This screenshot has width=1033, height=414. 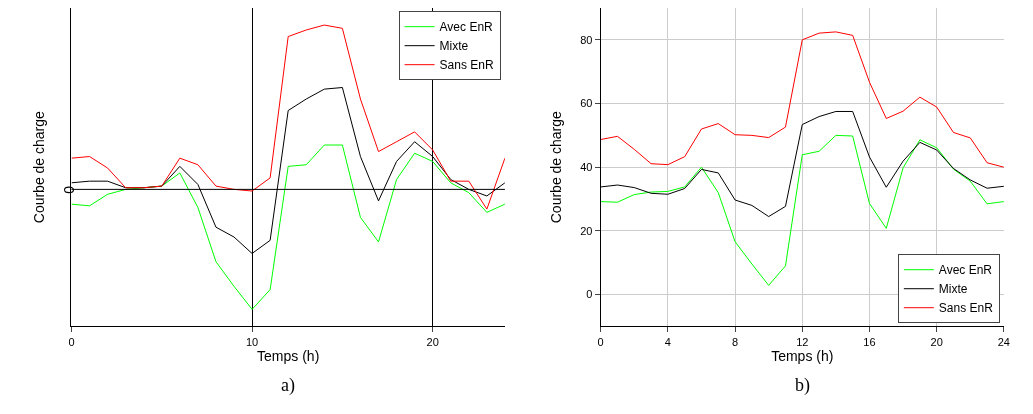 What do you see at coordinates (667, 341) in the screenshot?
I see `x-tick-label: 4` at bounding box center [667, 341].